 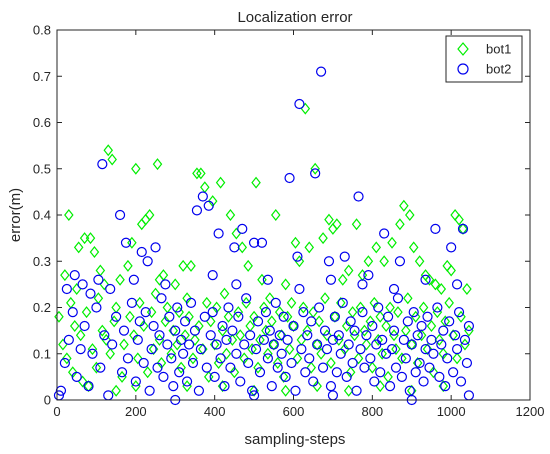 I want to click on y-tick-label: 0.5, so click(x=42, y=168).